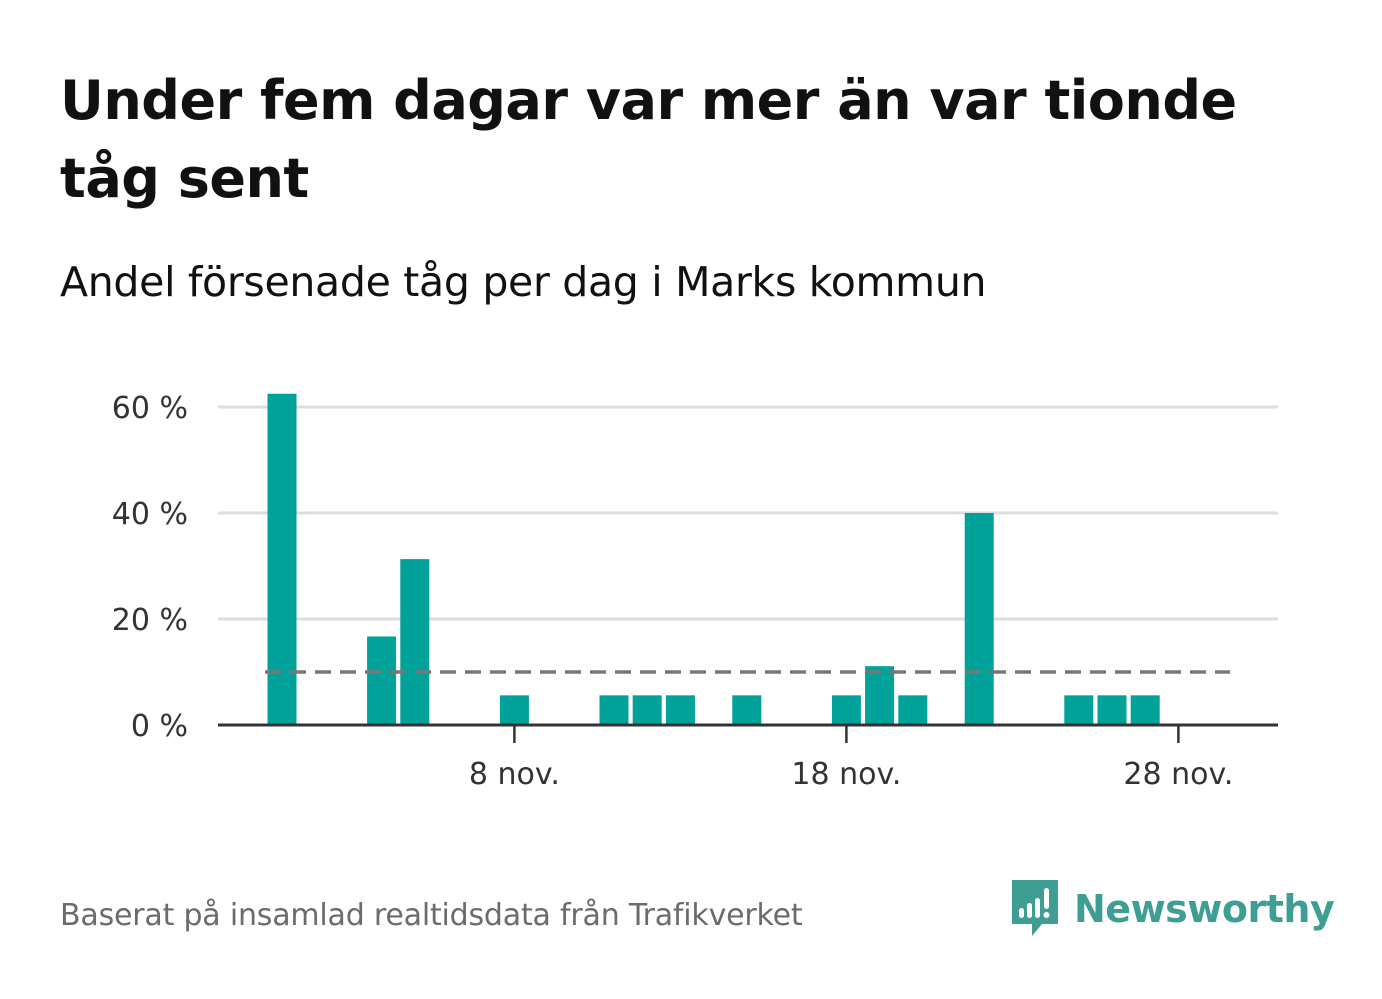 Image resolution: width=1382 pixels, height=999 pixels. What do you see at coordinates (150, 620) in the screenshot?
I see `y-tick-label: 20 %` at bounding box center [150, 620].